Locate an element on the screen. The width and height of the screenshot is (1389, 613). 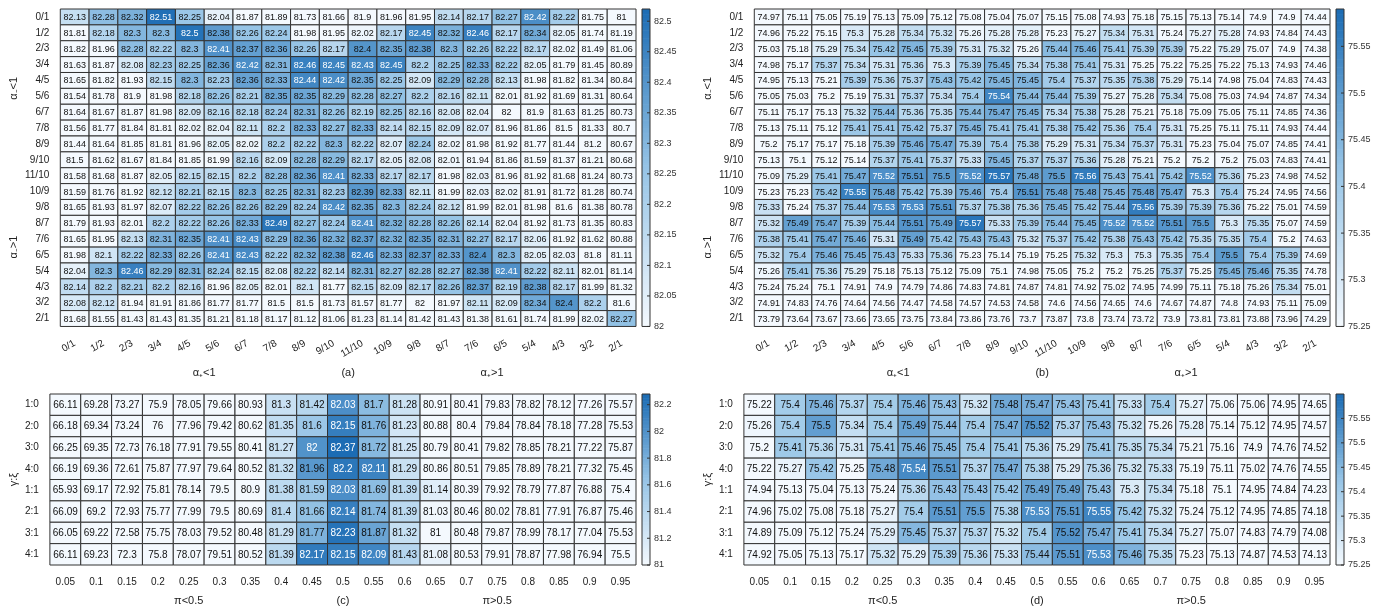
data-label: 75.46 is located at coordinates (821, 404).